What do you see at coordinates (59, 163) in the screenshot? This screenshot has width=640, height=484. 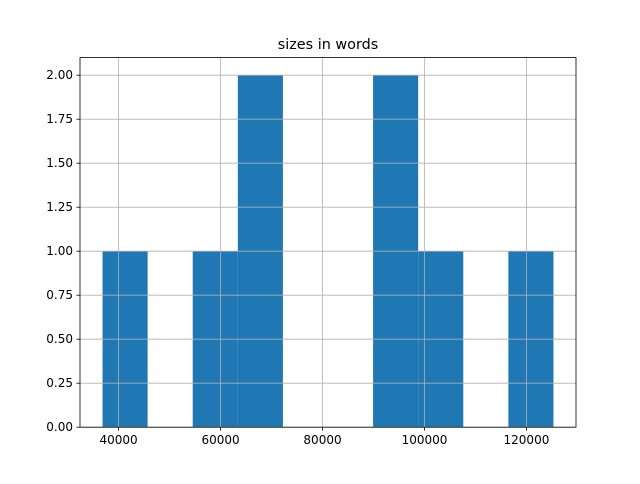 I see `y-tick-label: 1.50` at bounding box center [59, 163].